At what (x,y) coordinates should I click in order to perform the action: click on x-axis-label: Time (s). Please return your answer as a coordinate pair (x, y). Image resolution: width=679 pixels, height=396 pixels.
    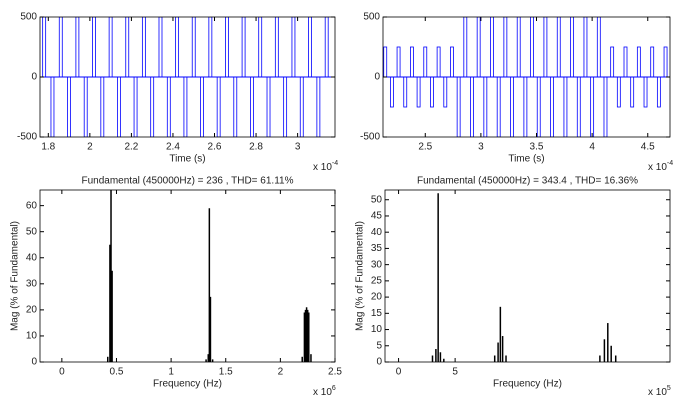
    Looking at the image, I should click on (526, 159).